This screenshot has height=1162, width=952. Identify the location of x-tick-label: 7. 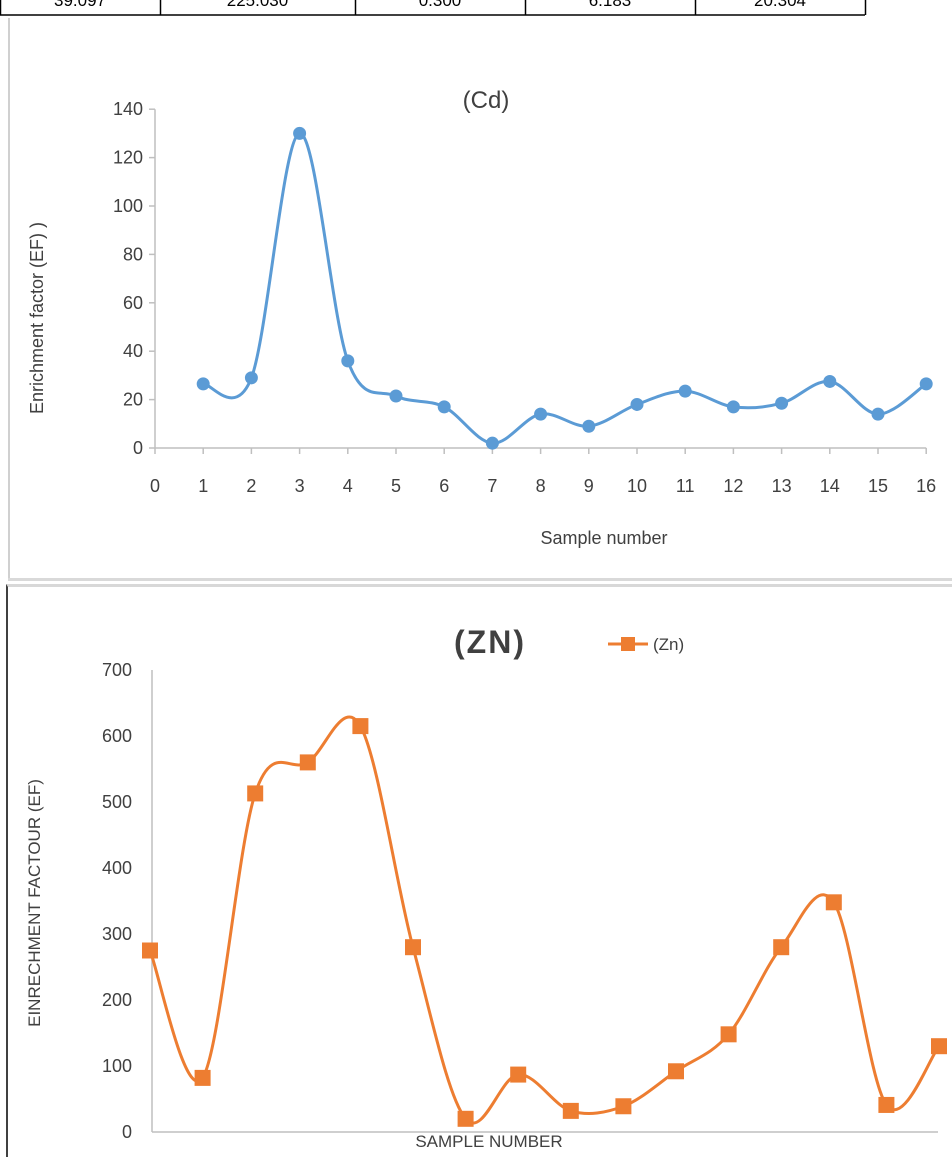
(492, 486).